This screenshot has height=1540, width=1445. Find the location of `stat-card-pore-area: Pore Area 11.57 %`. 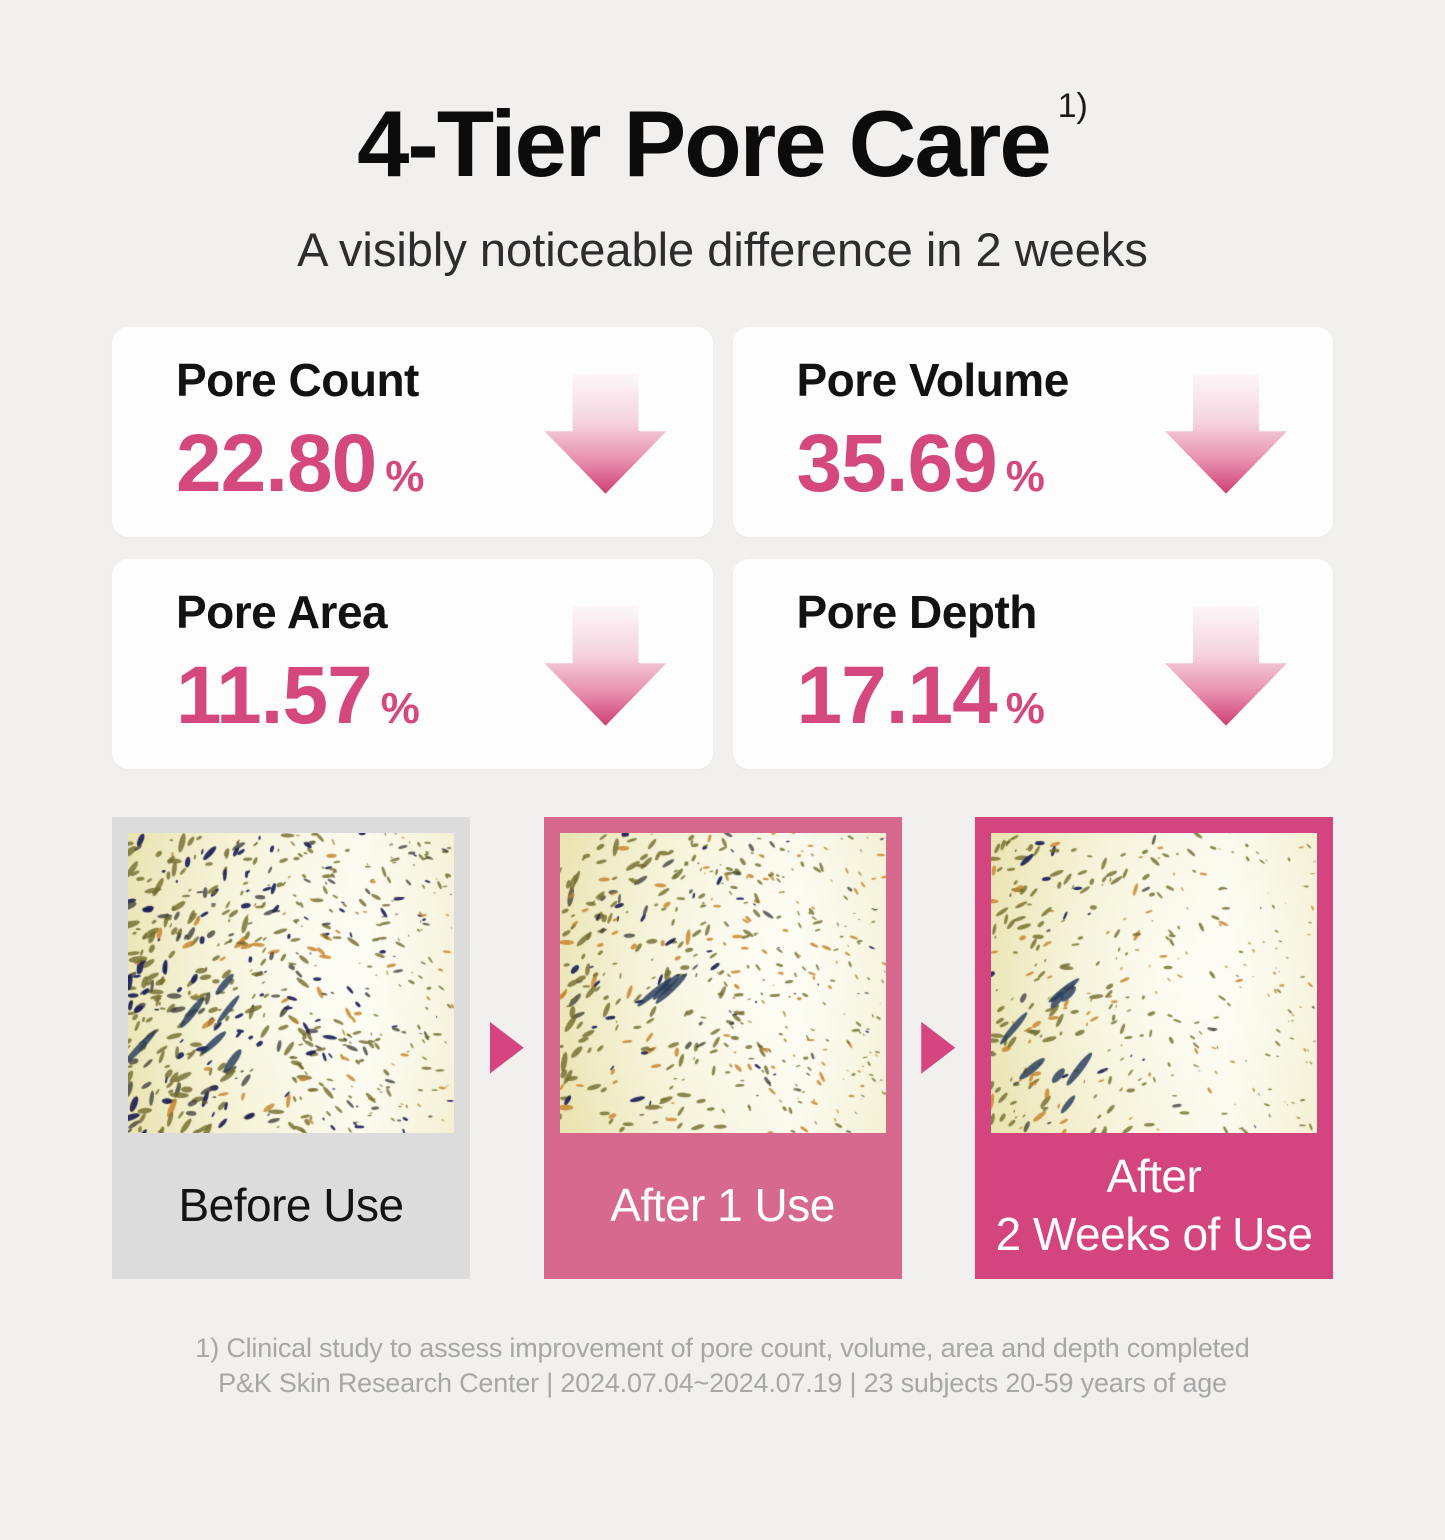

stat-card-pore-area: Pore Area 11.57 % is located at coordinates (412, 663).